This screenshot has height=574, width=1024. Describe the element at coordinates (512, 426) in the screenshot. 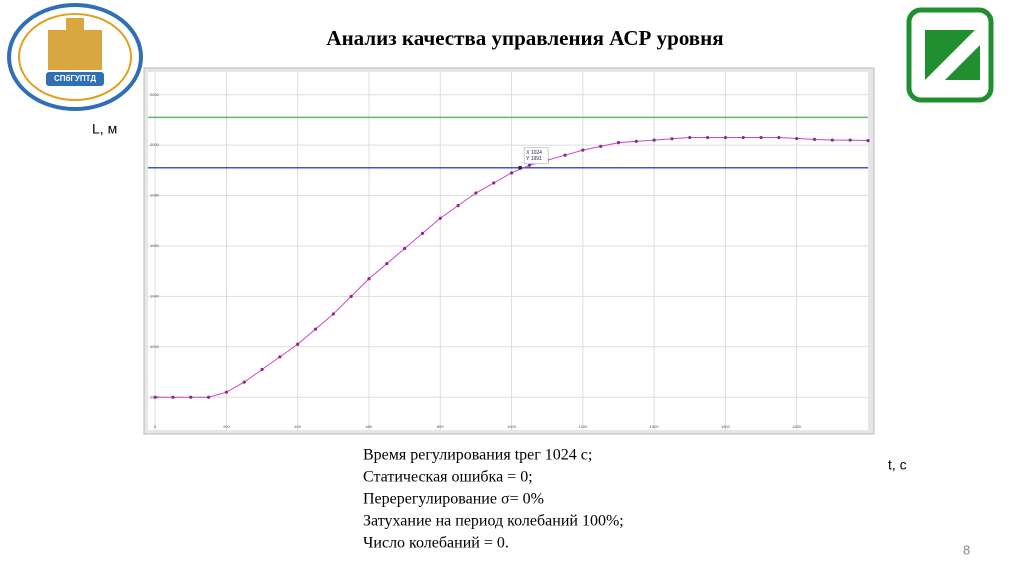

I see `x-tick-label: 1000` at that location.